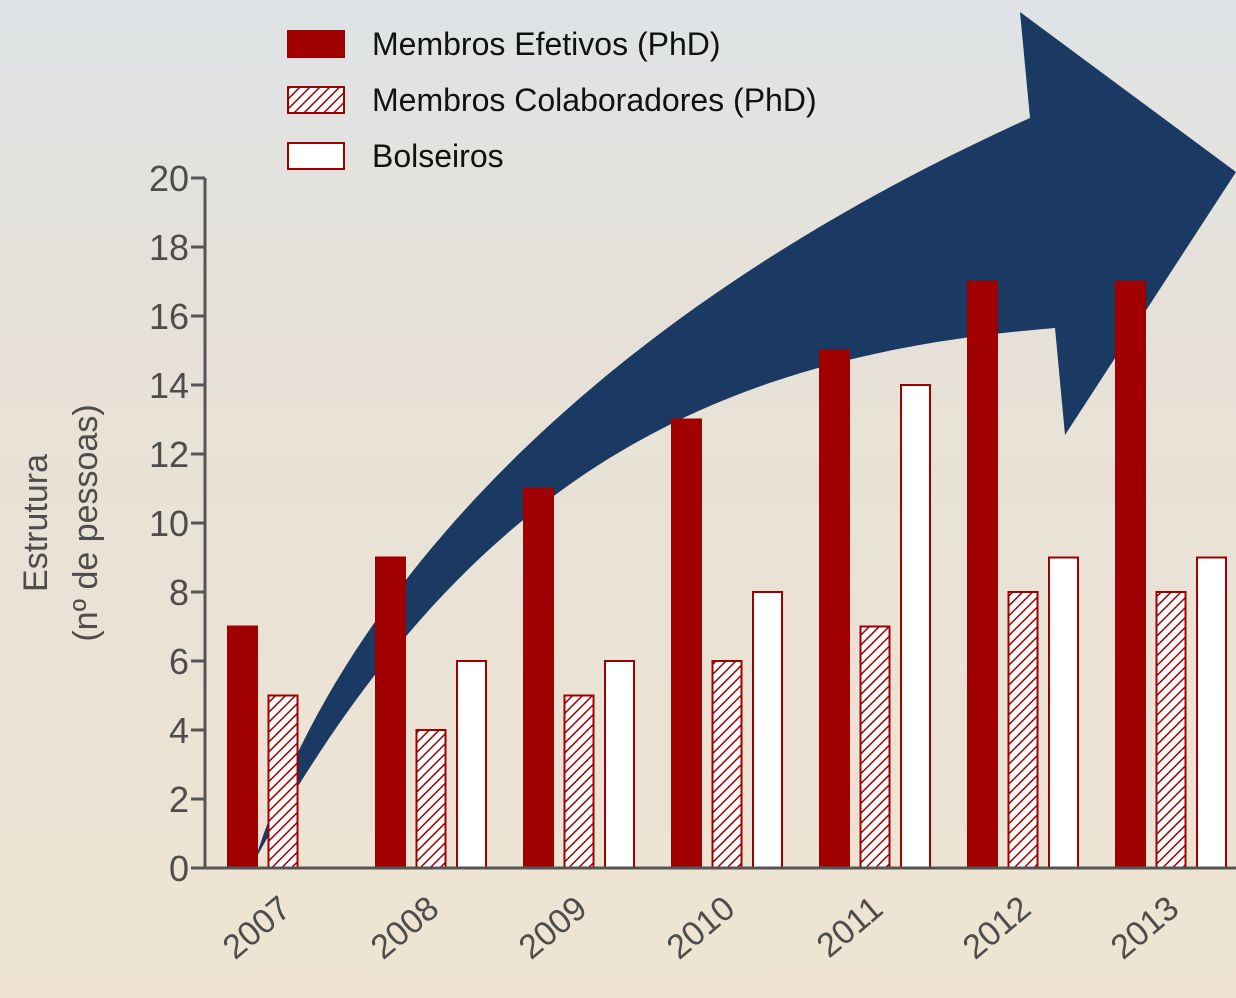 The height and width of the screenshot is (998, 1236). Describe the element at coordinates (86, 522) in the screenshot. I see `y-axis-label: (nº de pessoas)` at that location.